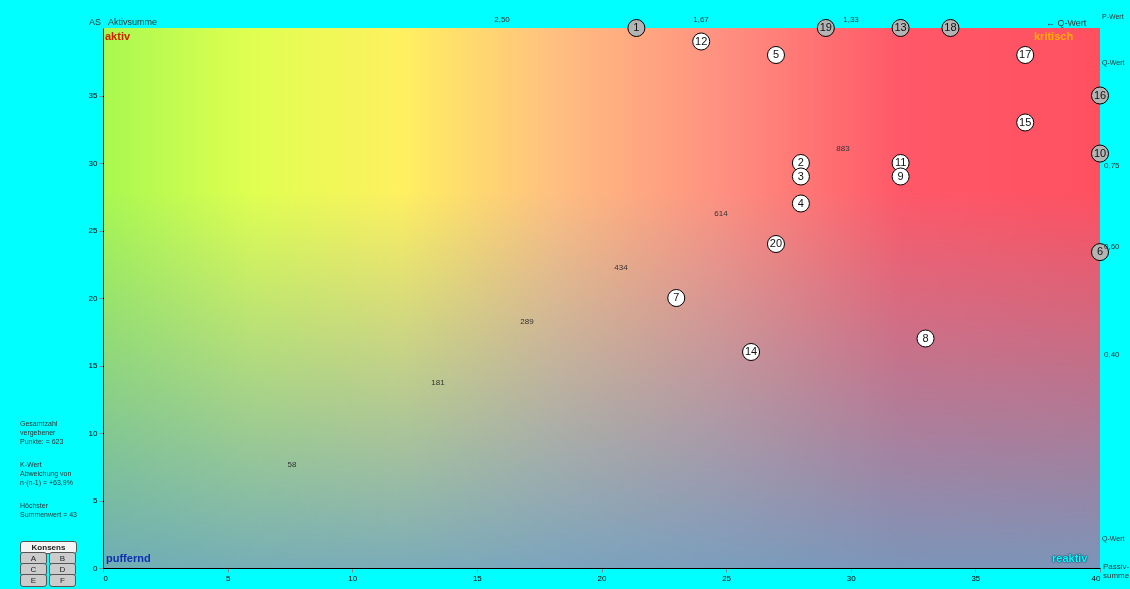  What do you see at coordinates (62, 569) in the screenshot?
I see `text: D` at bounding box center [62, 569].